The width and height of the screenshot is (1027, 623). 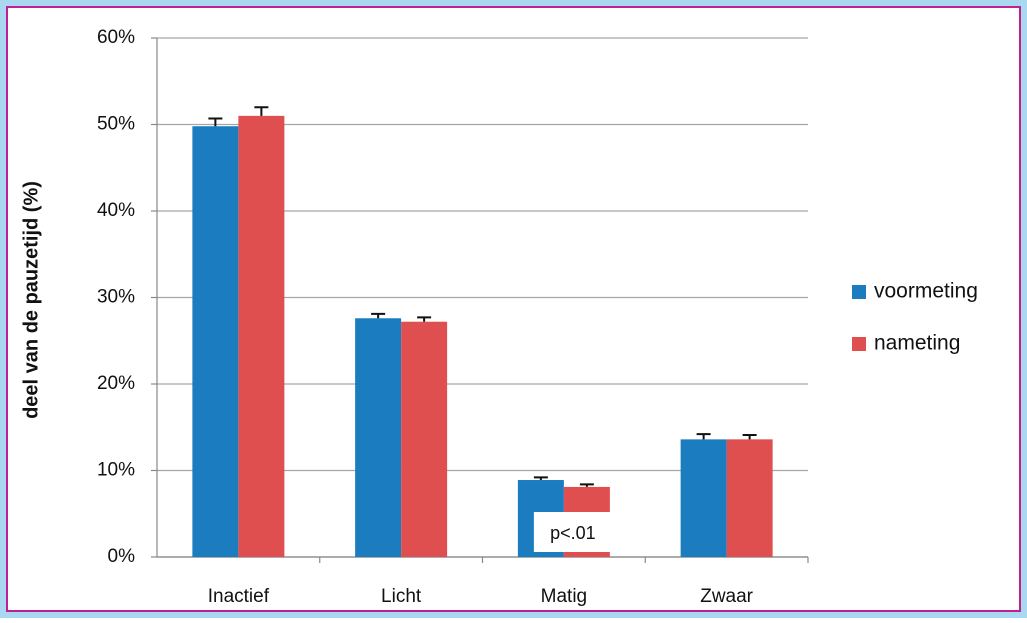 What do you see at coordinates (116, 37) in the screenshot?
I see `y-tick-label: 60%` at bounding box center [116, 37].